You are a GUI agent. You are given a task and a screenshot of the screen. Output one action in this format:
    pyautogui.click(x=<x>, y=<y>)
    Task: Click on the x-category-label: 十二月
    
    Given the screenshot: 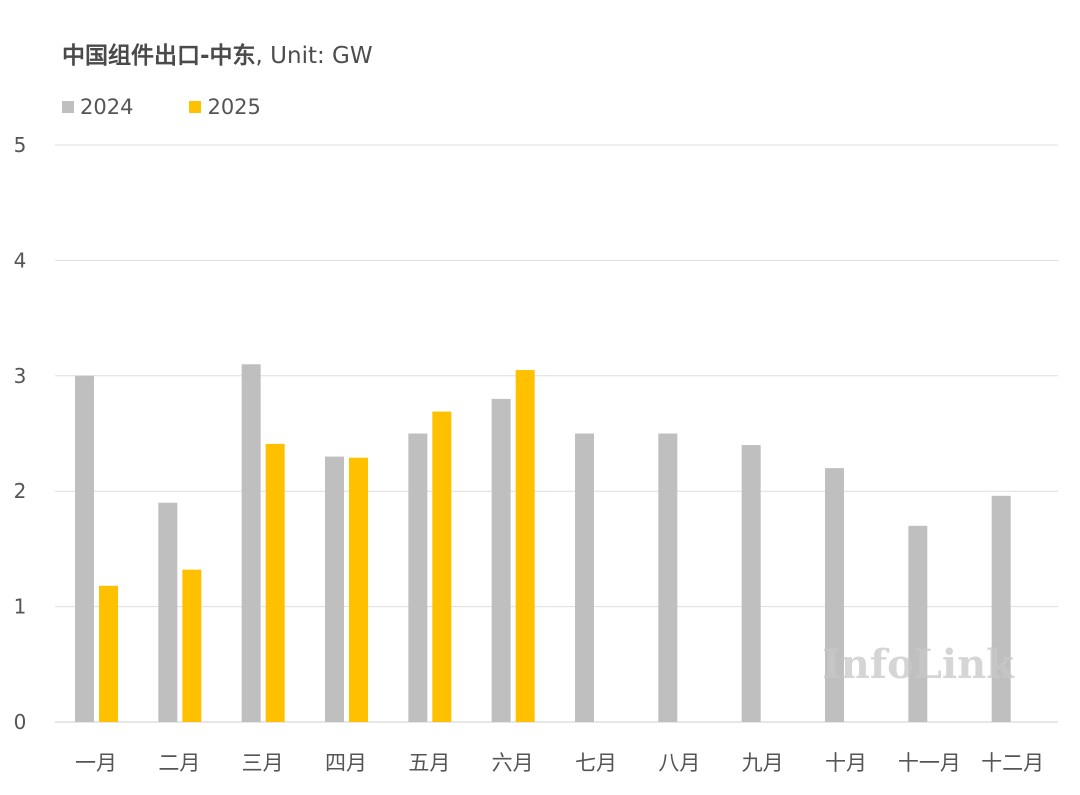 What is the action you would take?
    pyautogui.click(x=1012, y=763)
    